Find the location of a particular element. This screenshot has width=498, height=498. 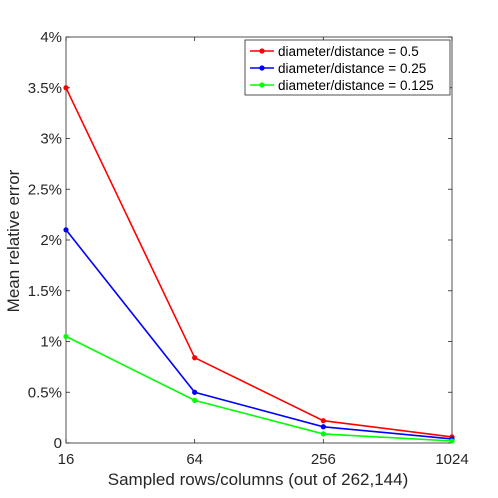

legend-box is located at coordinates (347, 67).